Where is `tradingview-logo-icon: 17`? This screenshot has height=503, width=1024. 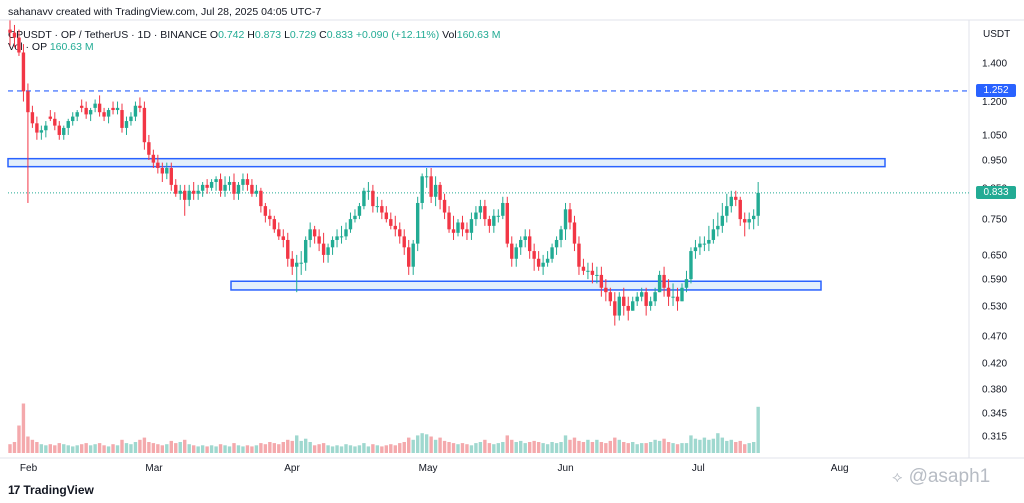
tradingview-logo-icon: 17 is located at coordinates (14, 490).